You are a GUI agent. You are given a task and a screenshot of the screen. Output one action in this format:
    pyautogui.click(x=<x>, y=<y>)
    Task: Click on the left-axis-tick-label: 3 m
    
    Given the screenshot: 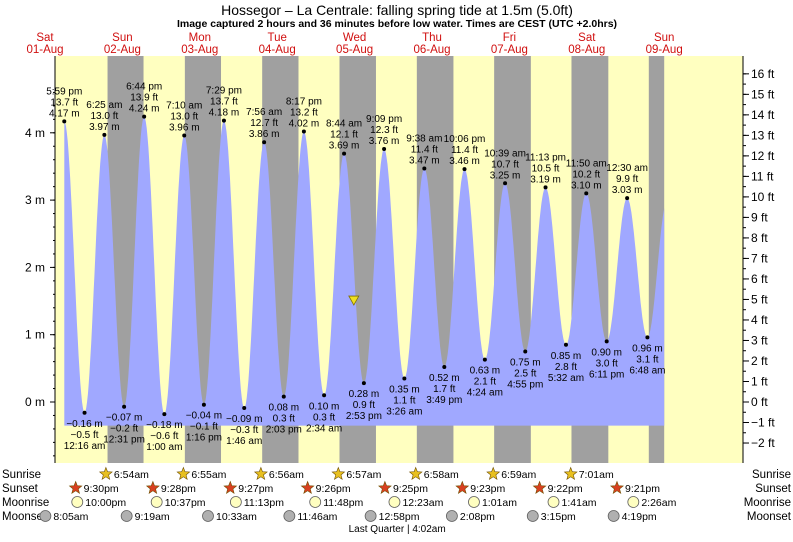 What is the action you would take?
    pyautogui.click(x=35, y=200)
    